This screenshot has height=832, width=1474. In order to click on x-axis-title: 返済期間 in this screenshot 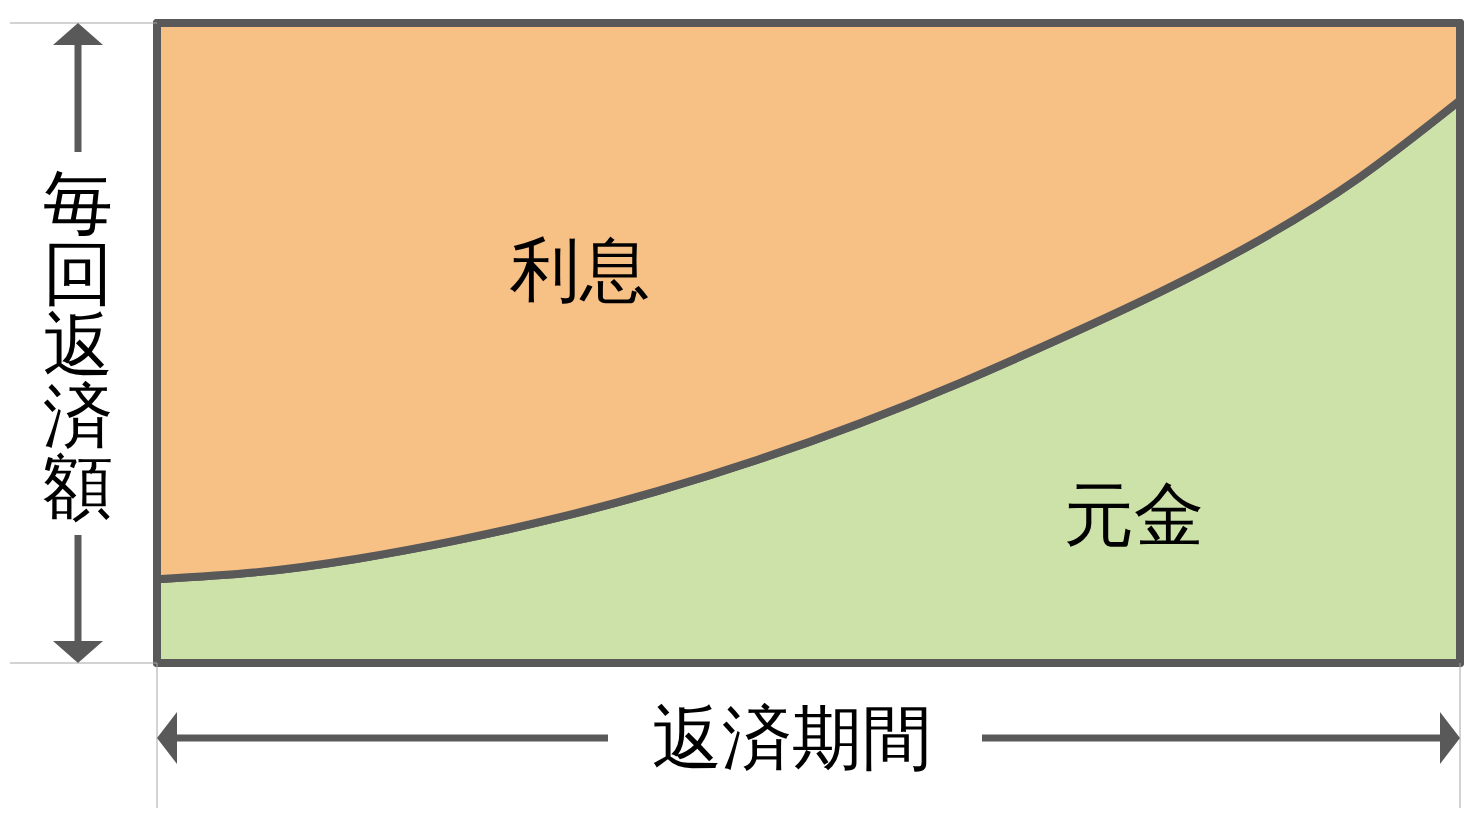, I will do `click(792, 738)`.